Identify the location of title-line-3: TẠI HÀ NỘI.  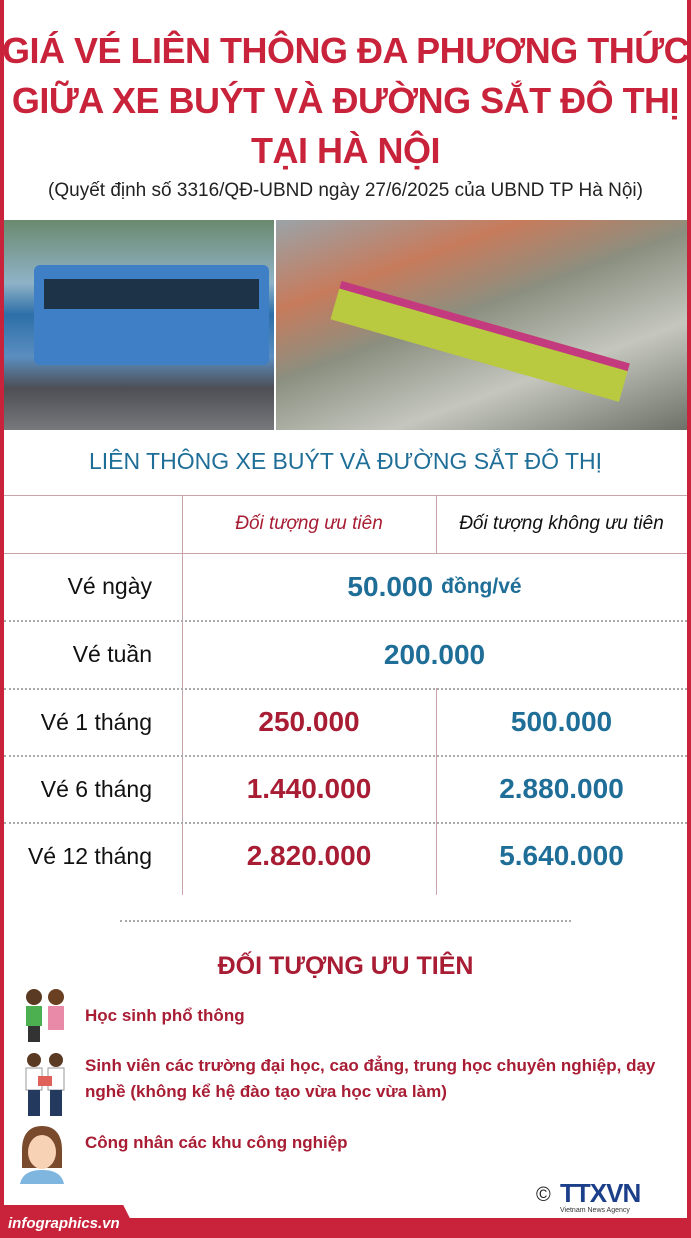
(346, 150).